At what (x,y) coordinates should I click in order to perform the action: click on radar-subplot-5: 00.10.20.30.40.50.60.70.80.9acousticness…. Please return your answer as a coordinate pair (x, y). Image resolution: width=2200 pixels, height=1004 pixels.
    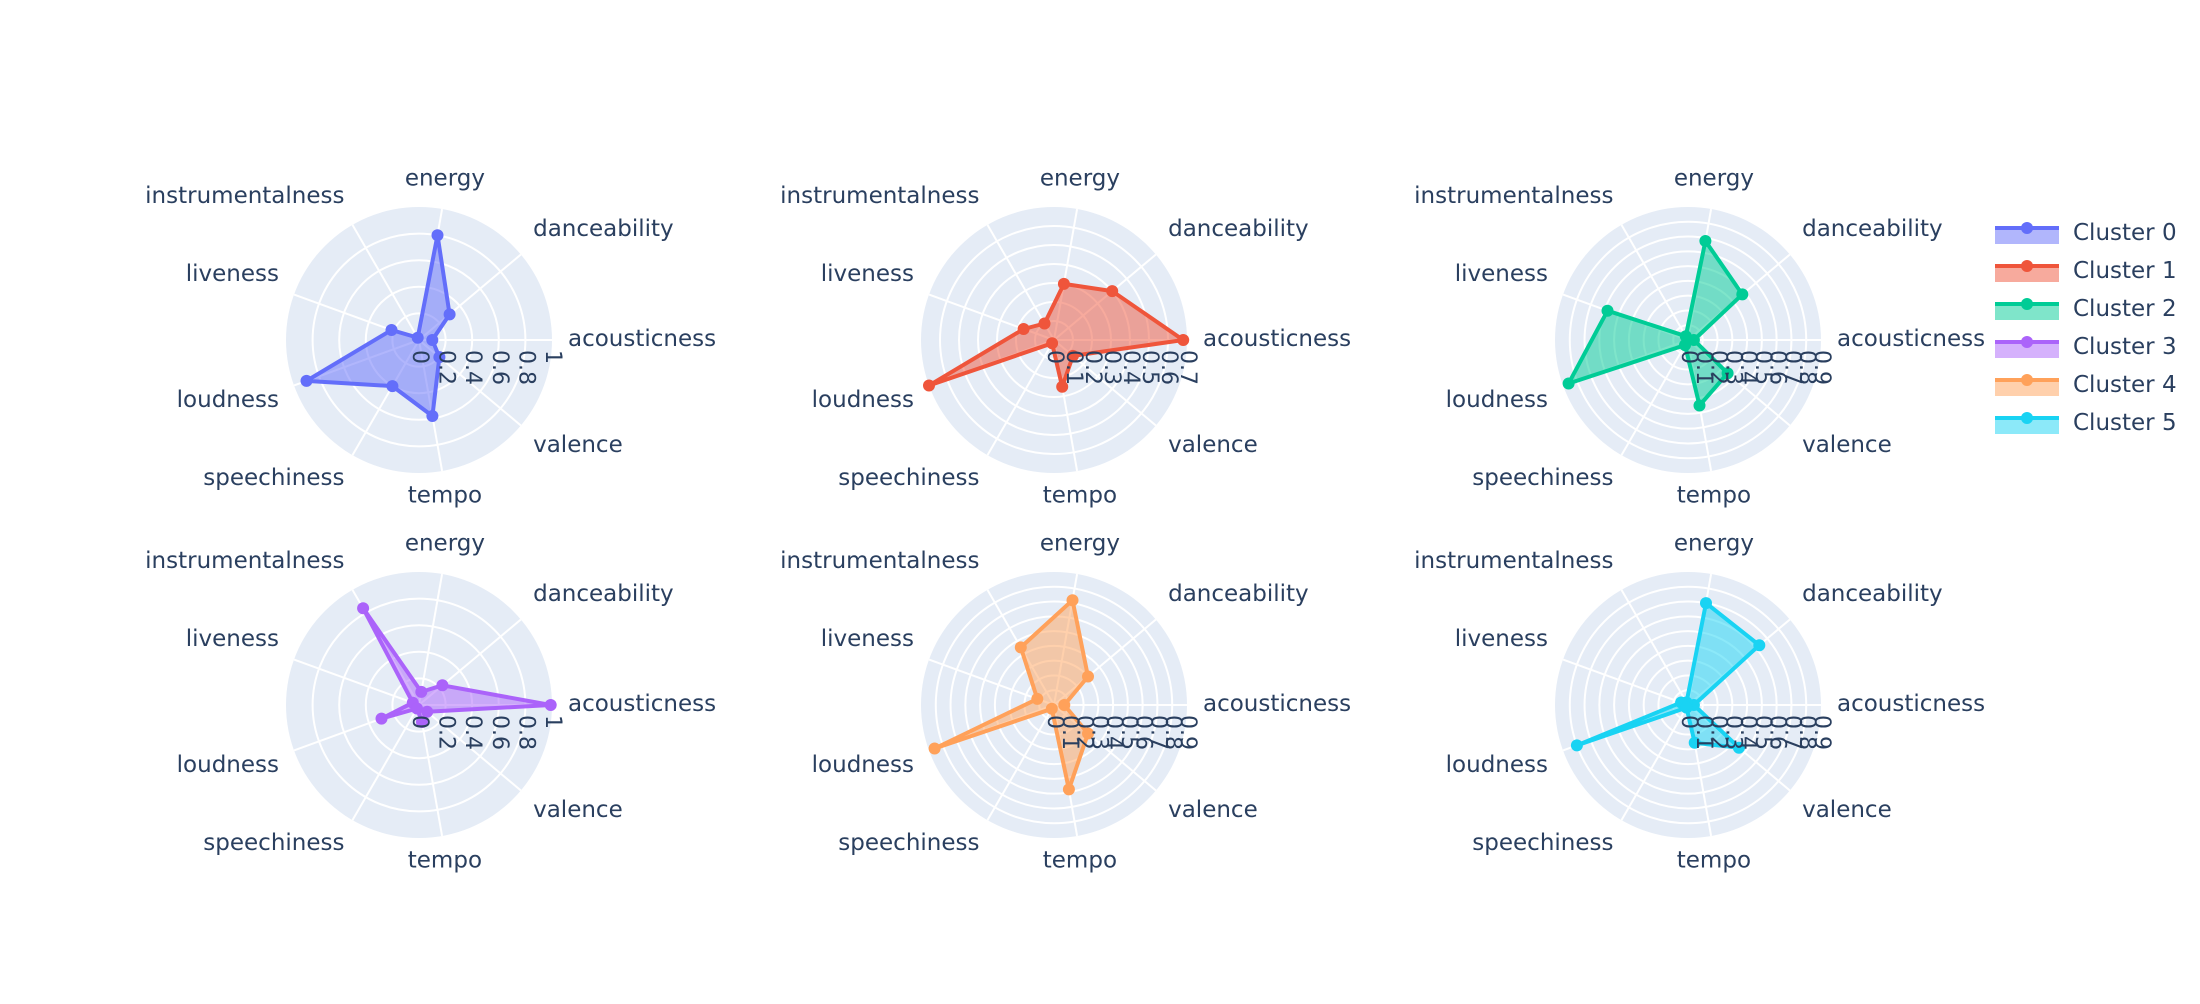
    Looking at the image, I should click on (1699, 701).